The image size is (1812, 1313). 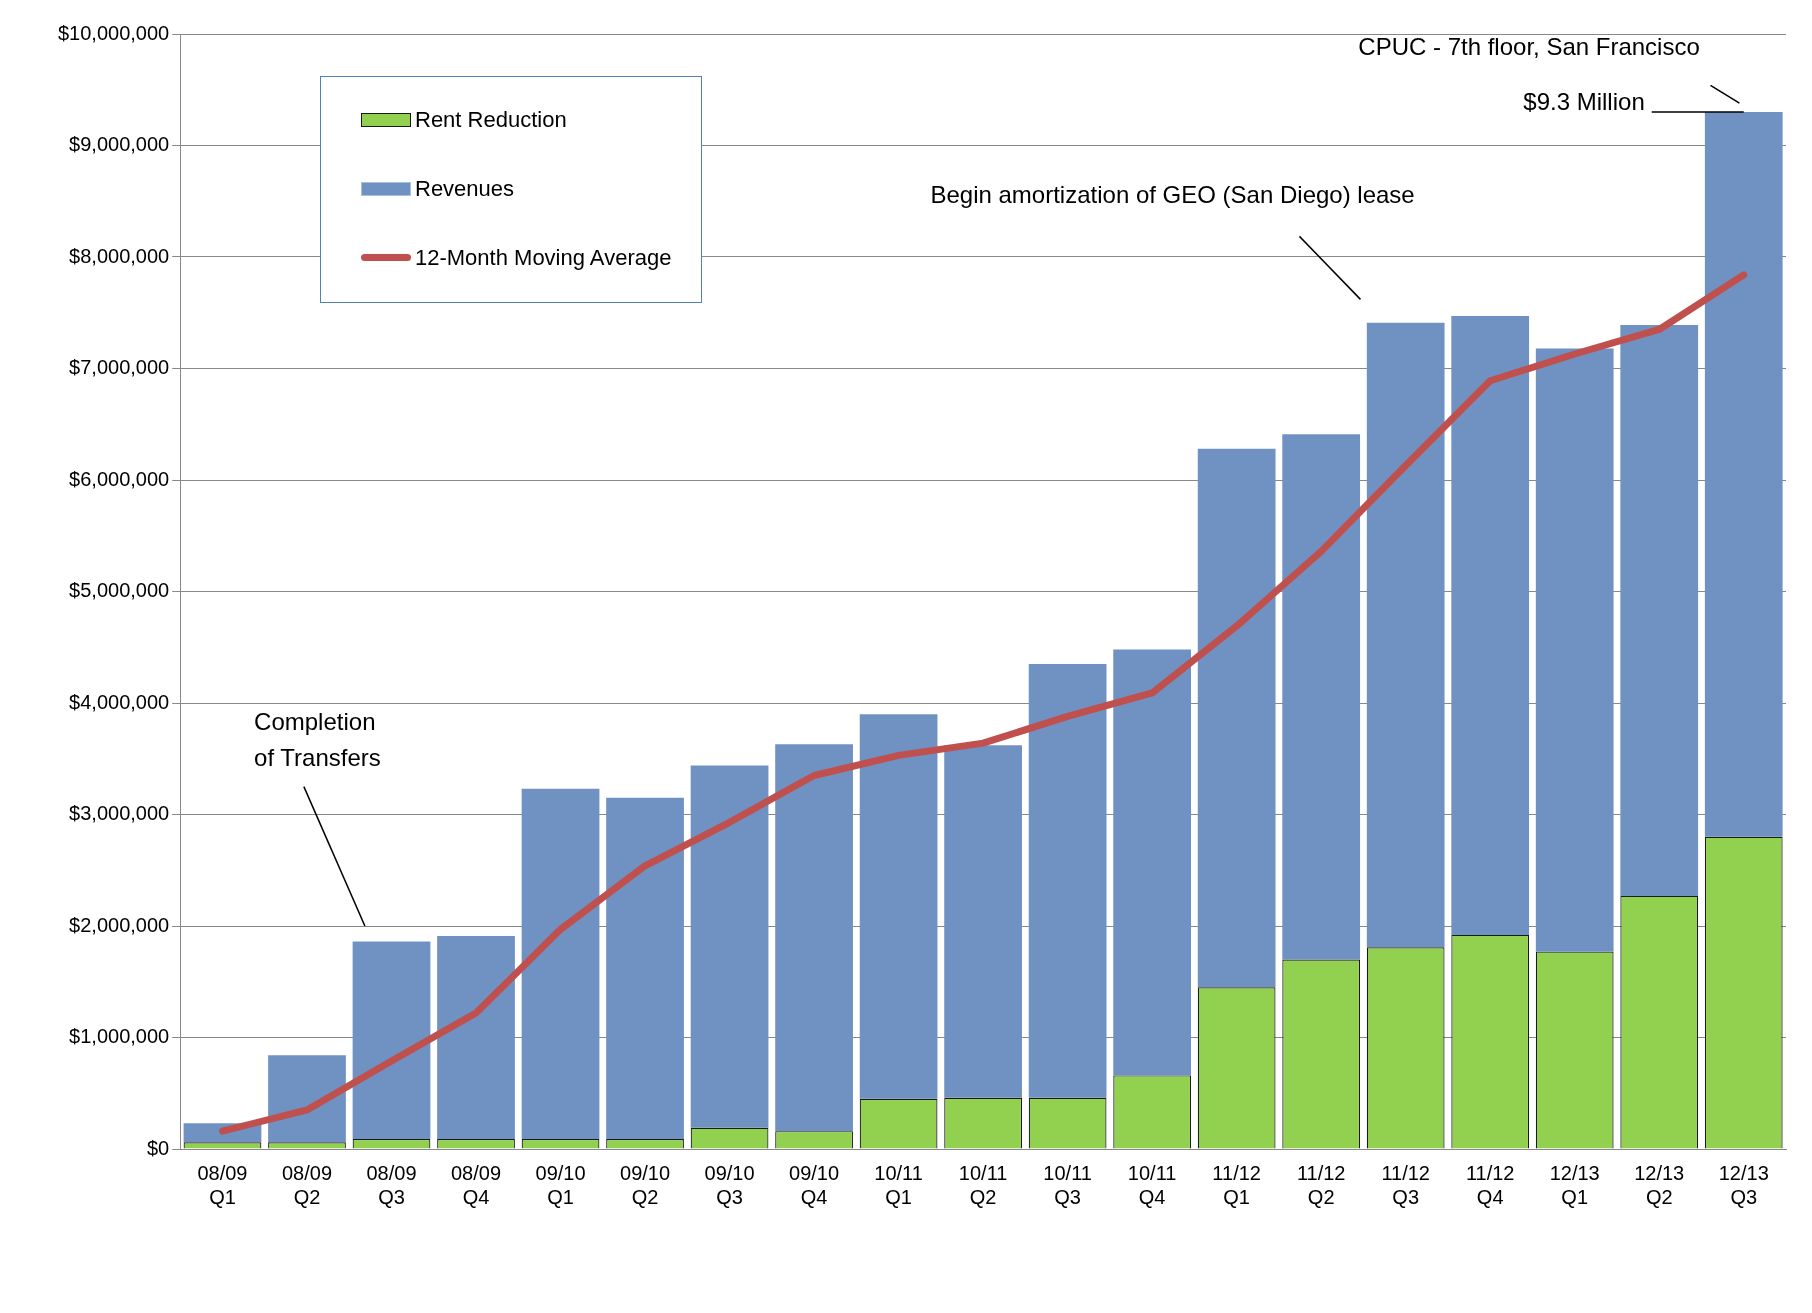 I want to click on y-tick-label: $6,000,000, so click(x=119, y=478).